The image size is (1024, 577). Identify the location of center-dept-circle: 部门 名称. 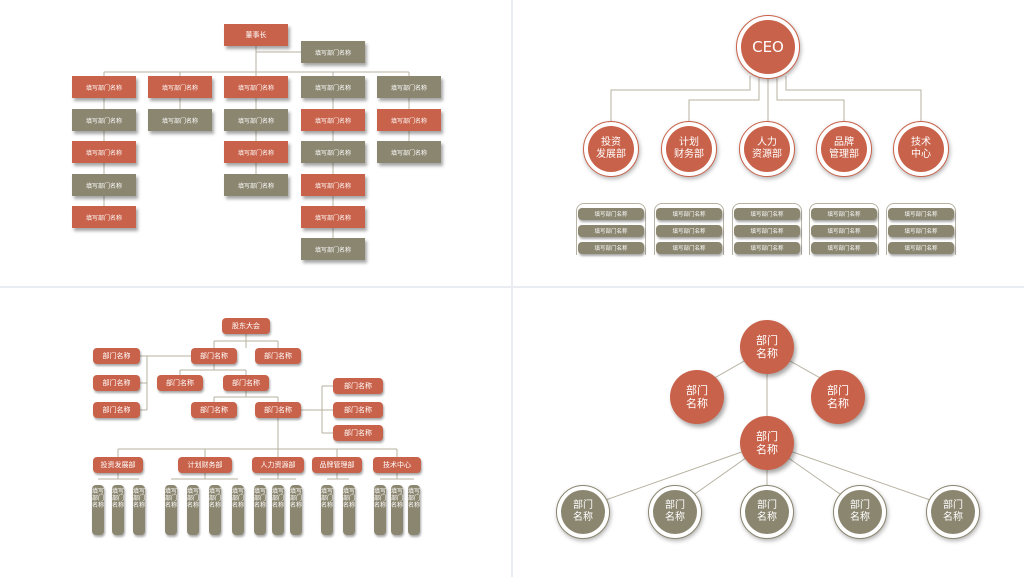
(767, 443).